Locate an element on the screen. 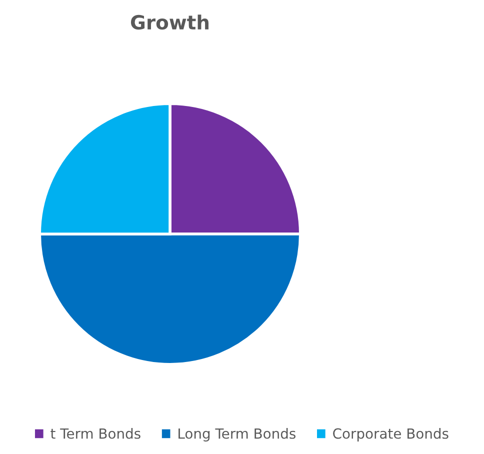  legend-label: t Term Bonds is located at coordinates (95, 433).